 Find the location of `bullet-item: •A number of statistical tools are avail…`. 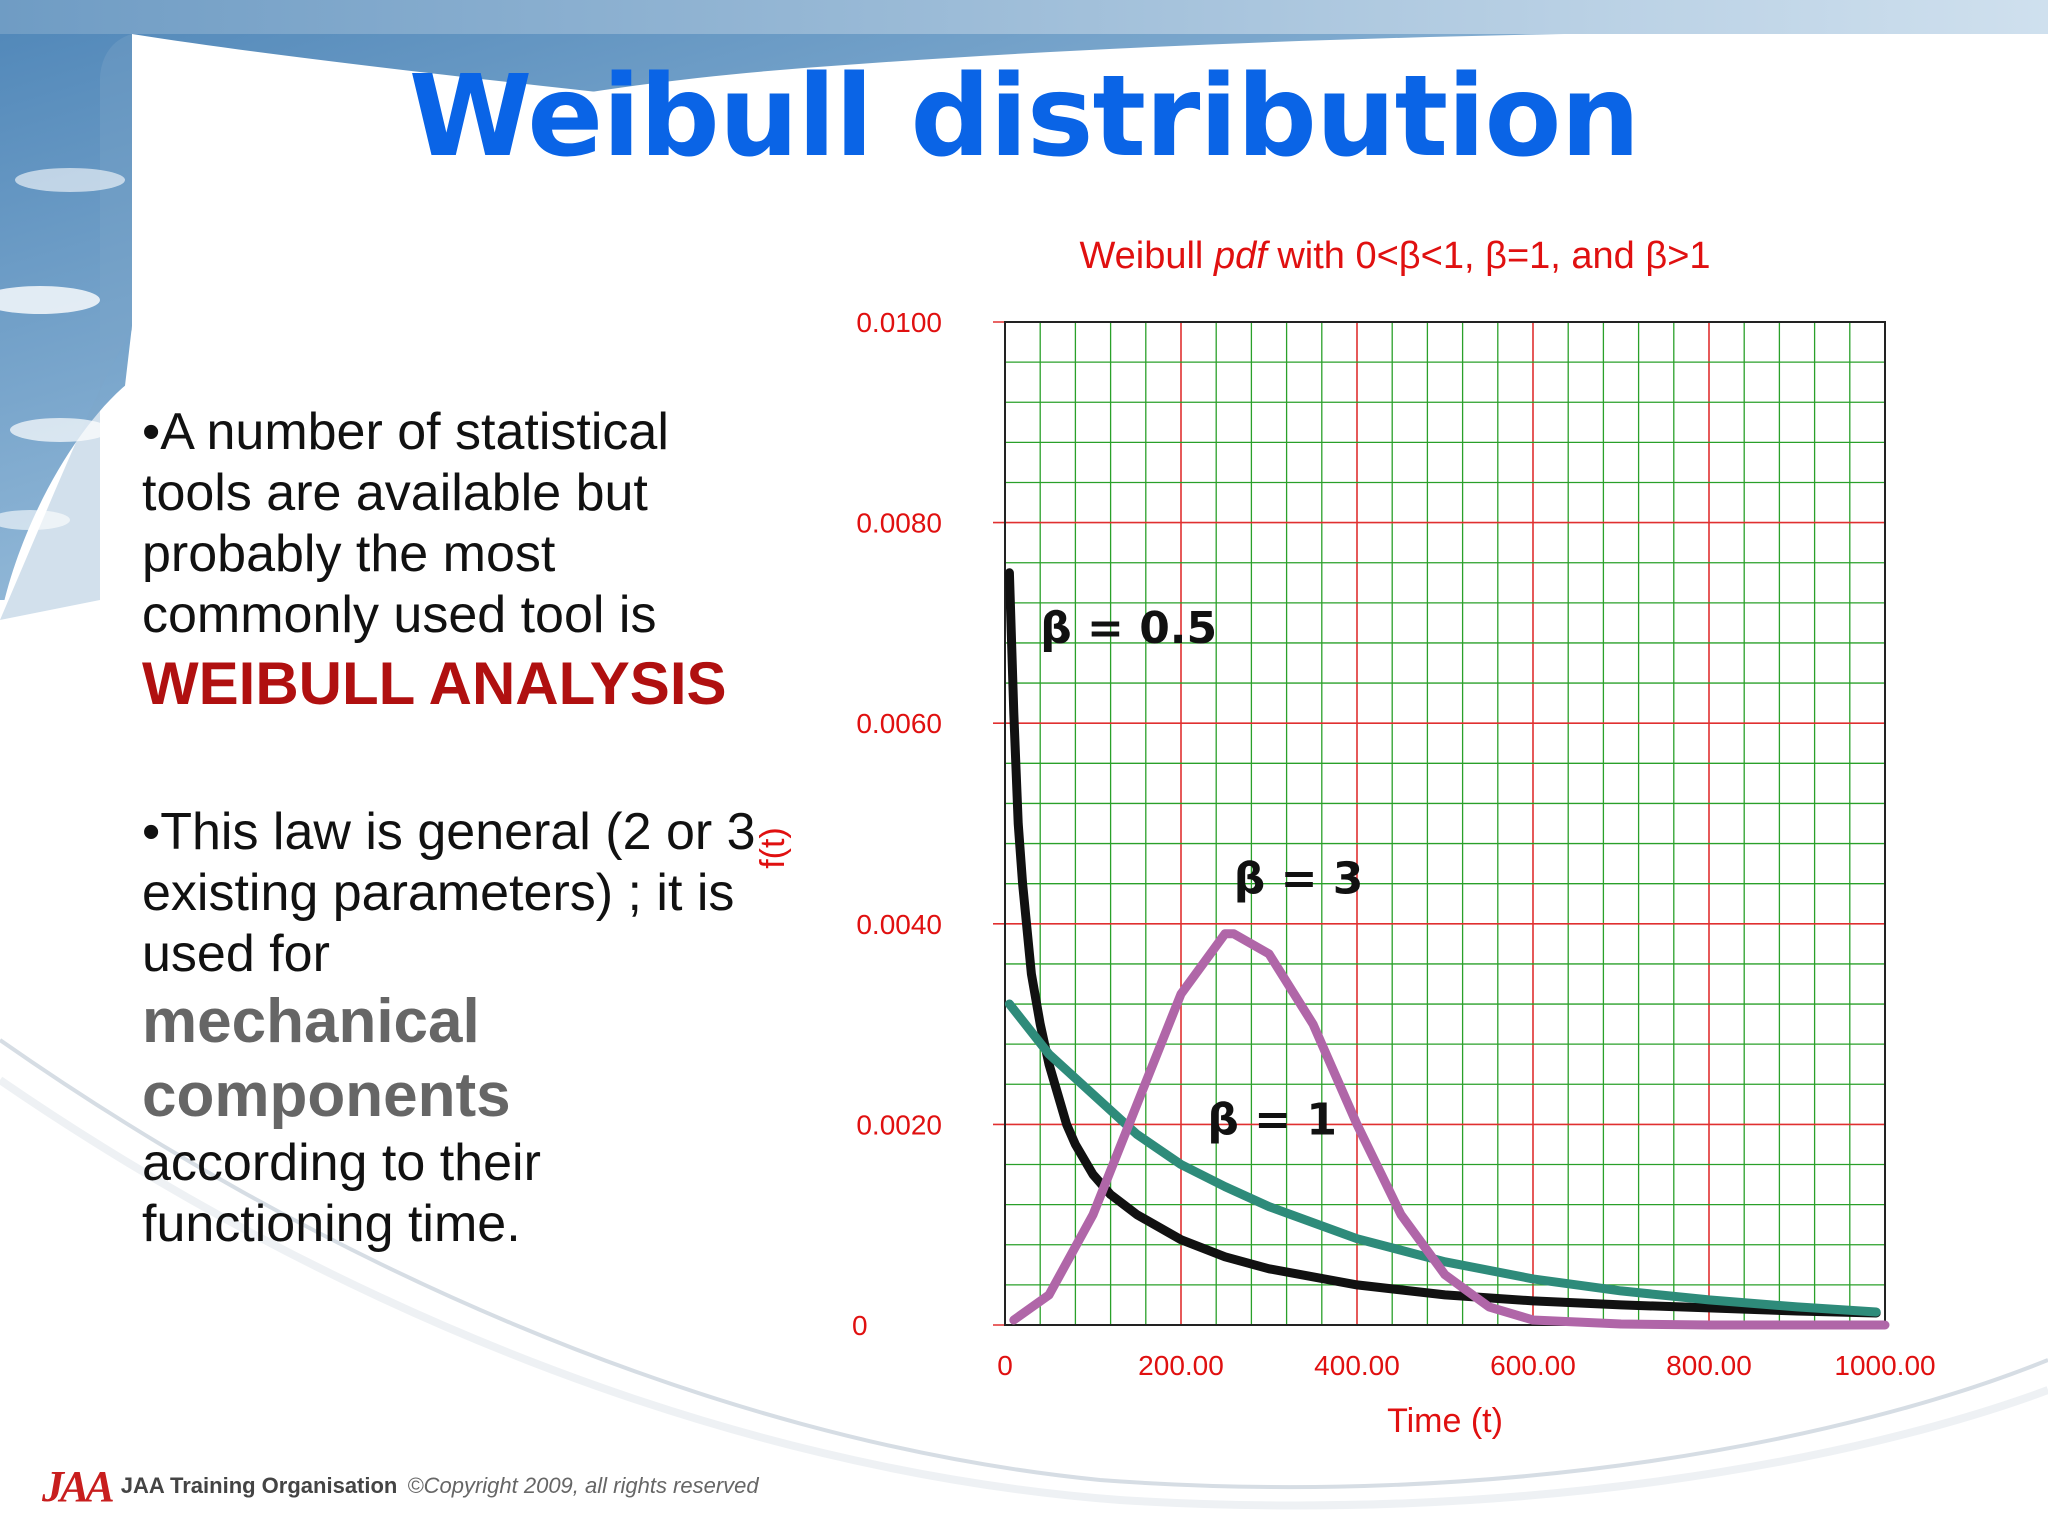

bullet-item: •A number of statistical tools are avail… is located at coordinates (462, 562).